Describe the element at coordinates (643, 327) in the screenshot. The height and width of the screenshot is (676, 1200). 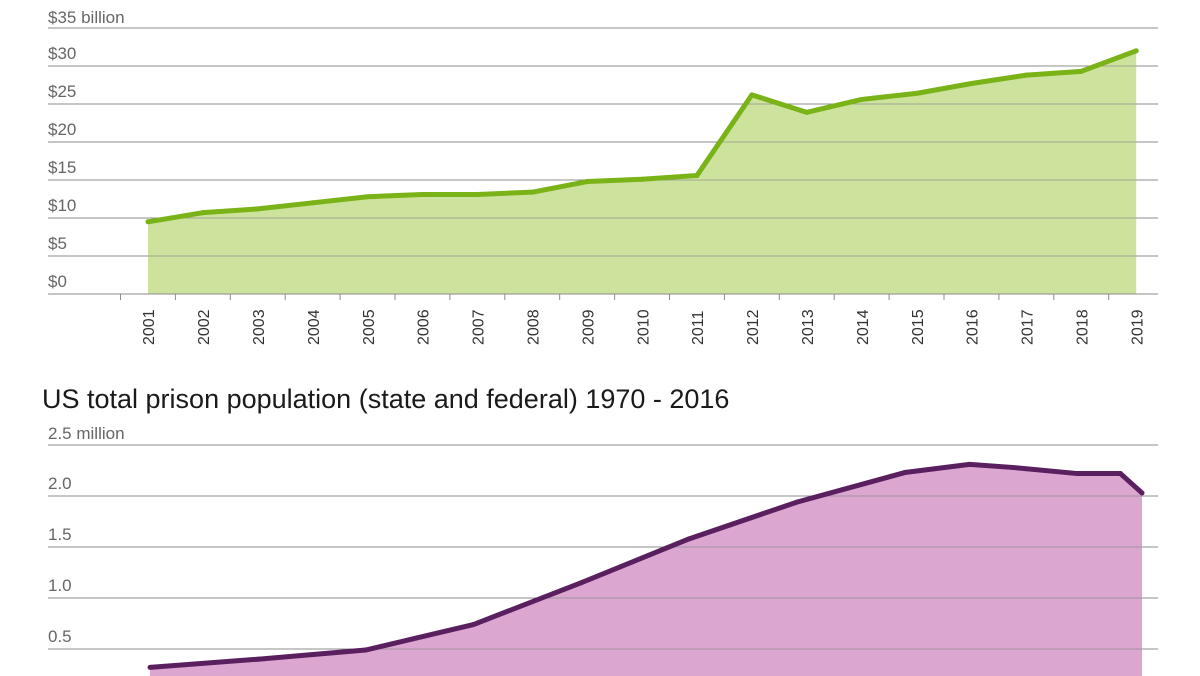
I see `x-tick-label: 2010` at that location.